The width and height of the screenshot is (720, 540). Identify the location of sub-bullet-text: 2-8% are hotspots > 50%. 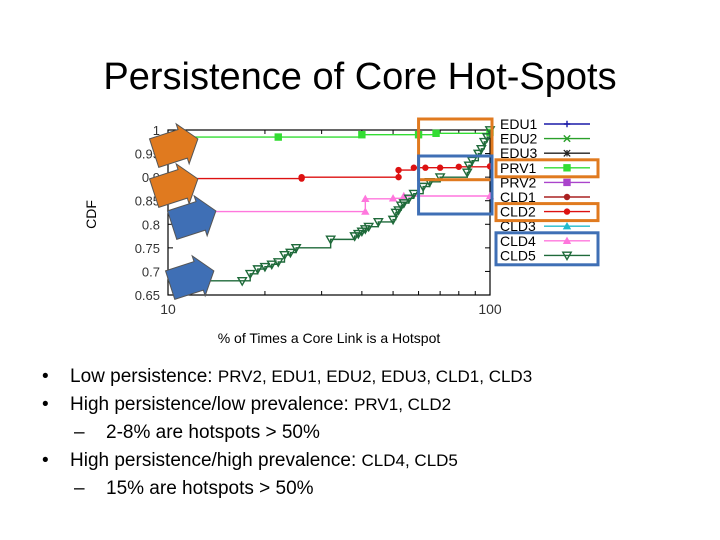
(213, 432).